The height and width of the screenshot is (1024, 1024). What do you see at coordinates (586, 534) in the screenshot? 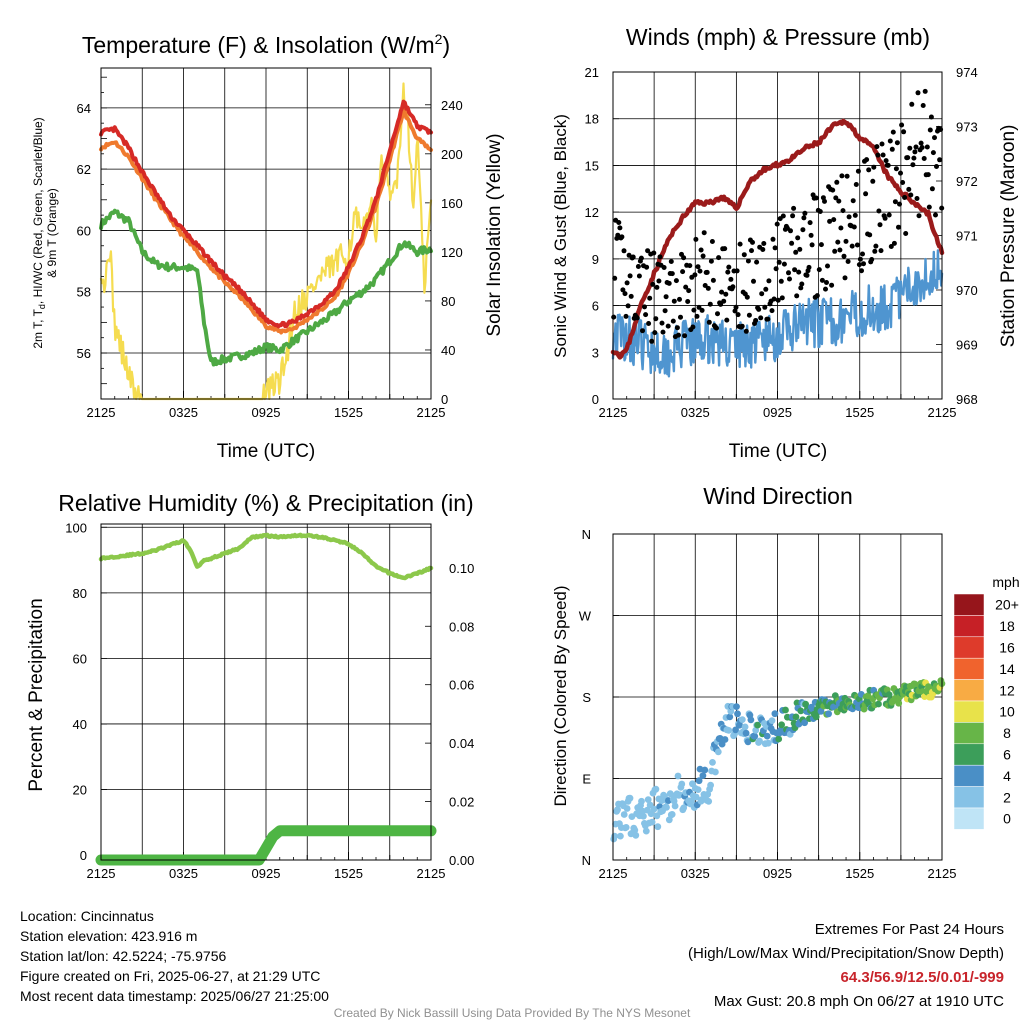
I see `dir-ytick-label-4: N` at bounding box center [586, 534].